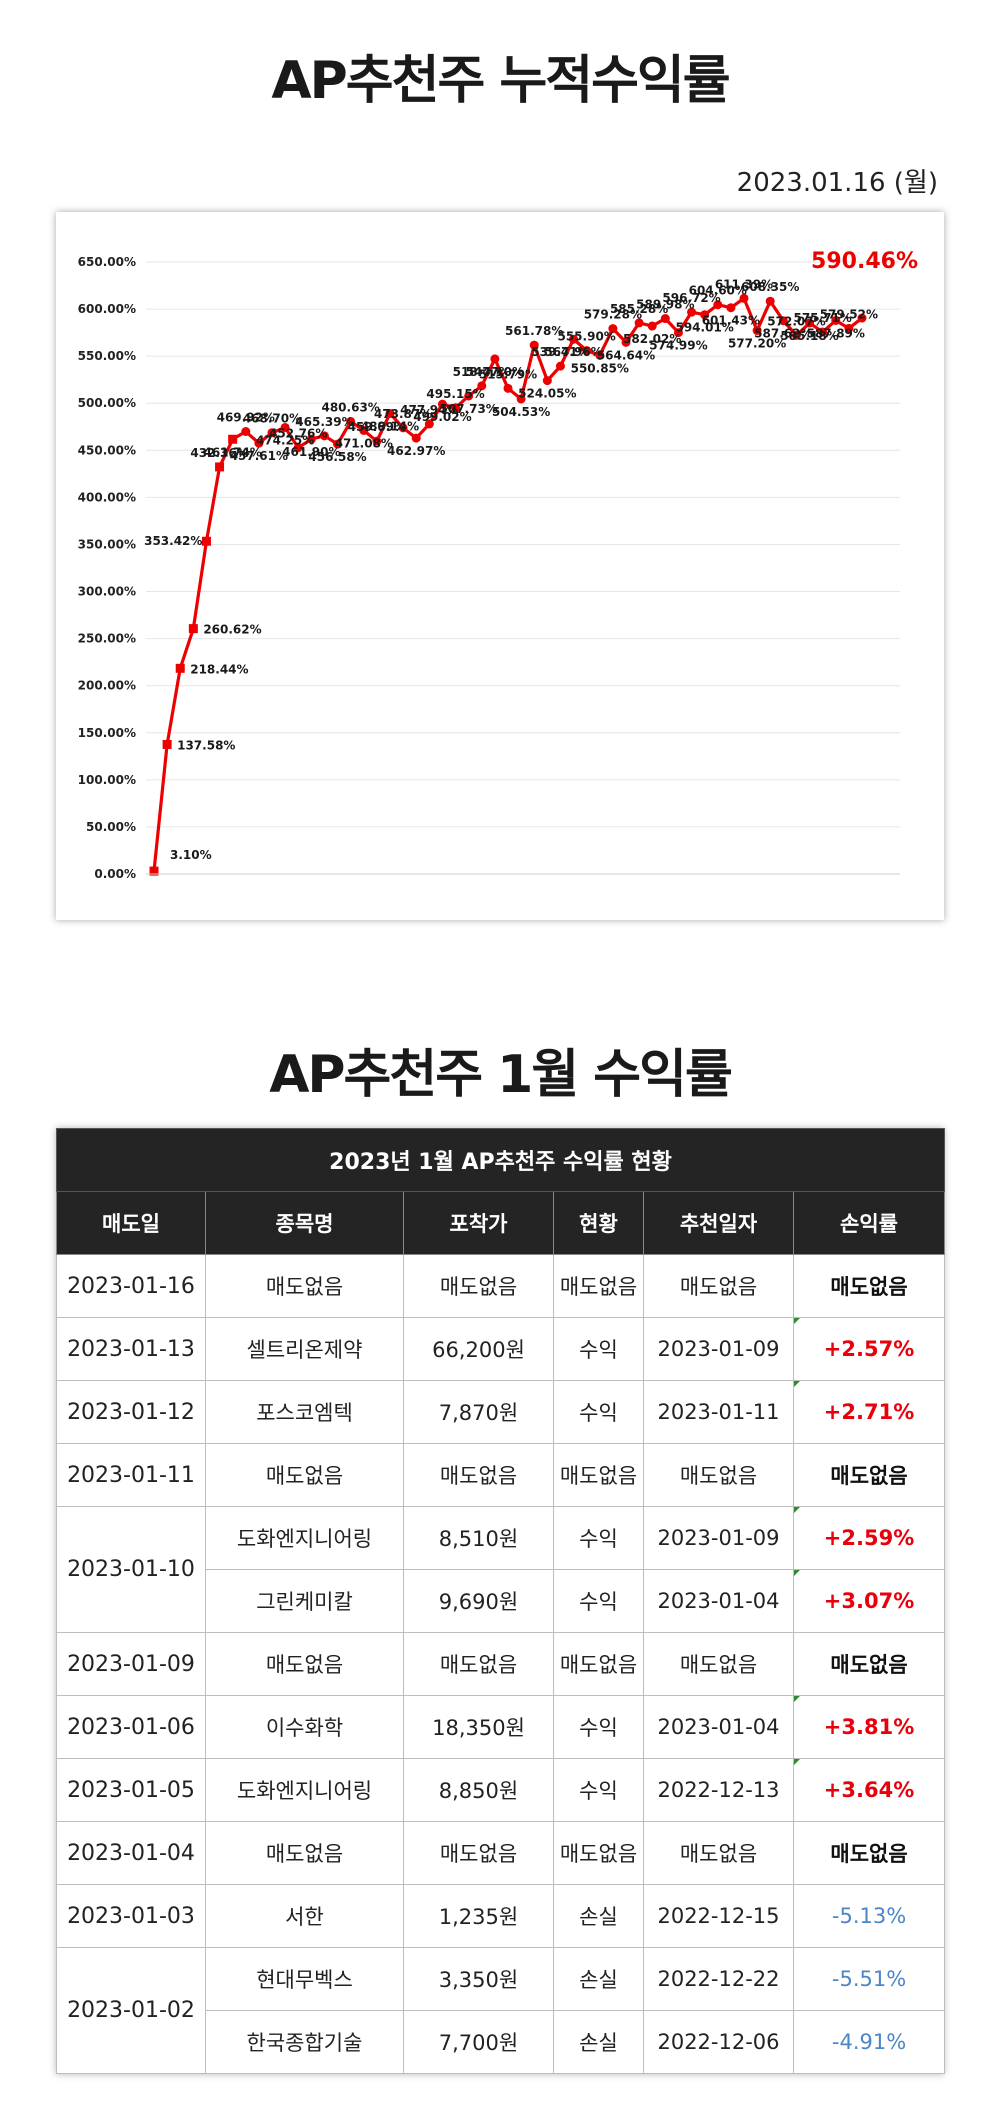 This screenshot has width=1000, height=2114. What do you see at coordinates (131, 1569) in the screenshot?
I see `cell-sell-date: 2023-01-10` at bounding box center [131, 1569].